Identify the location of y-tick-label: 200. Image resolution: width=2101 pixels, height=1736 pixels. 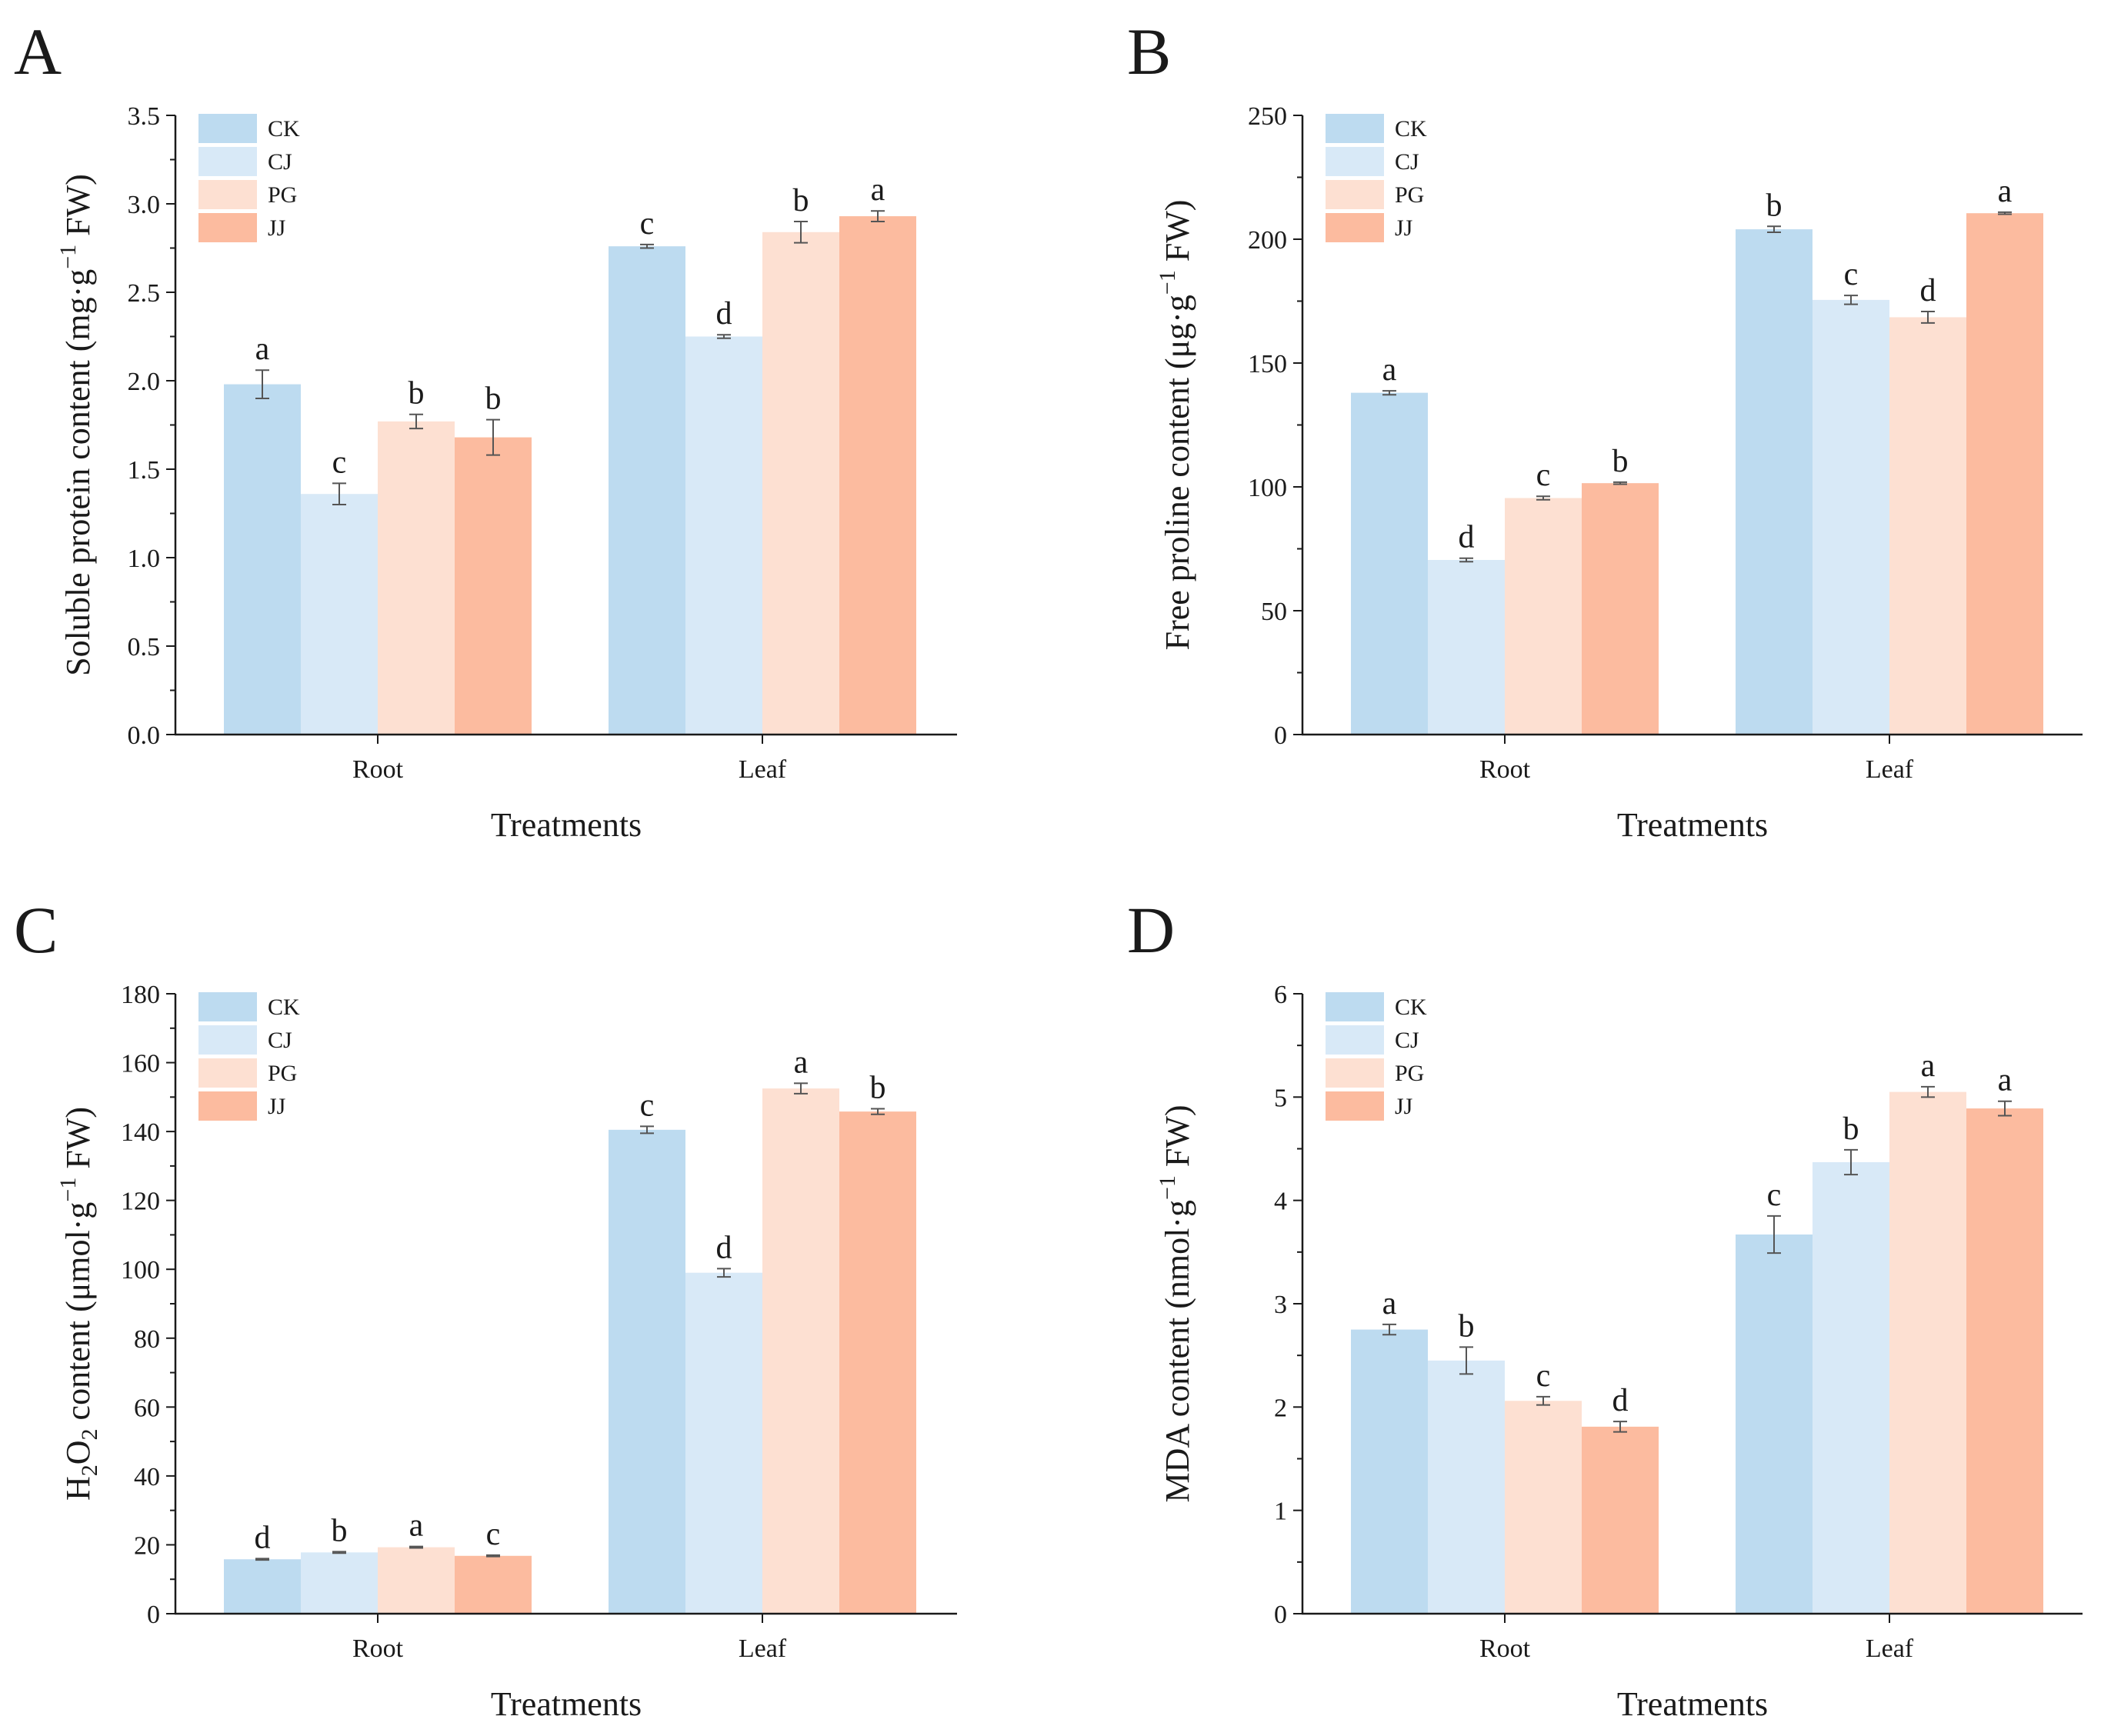
(1268, 240).